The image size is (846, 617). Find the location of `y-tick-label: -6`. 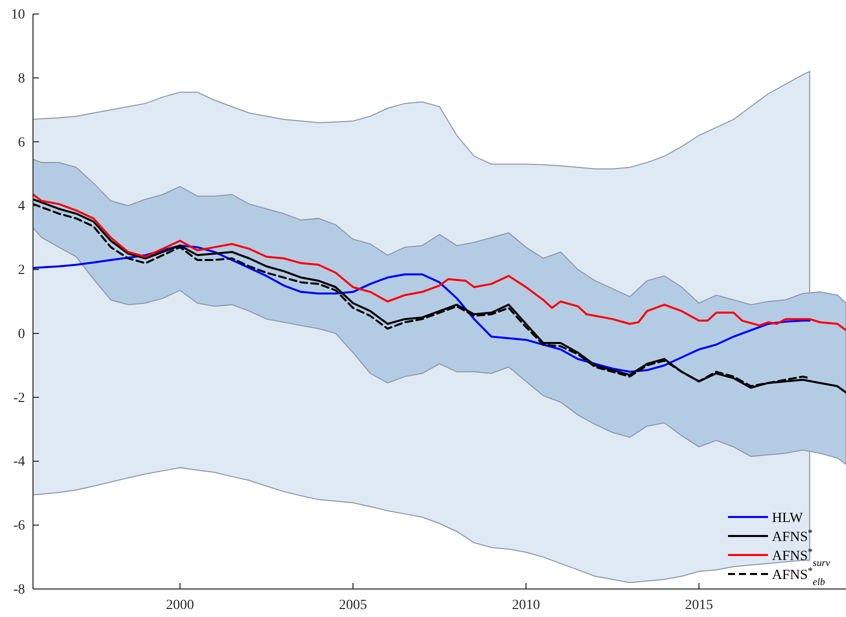

y-tick-label: -6 is located at coordinates (19, 526).